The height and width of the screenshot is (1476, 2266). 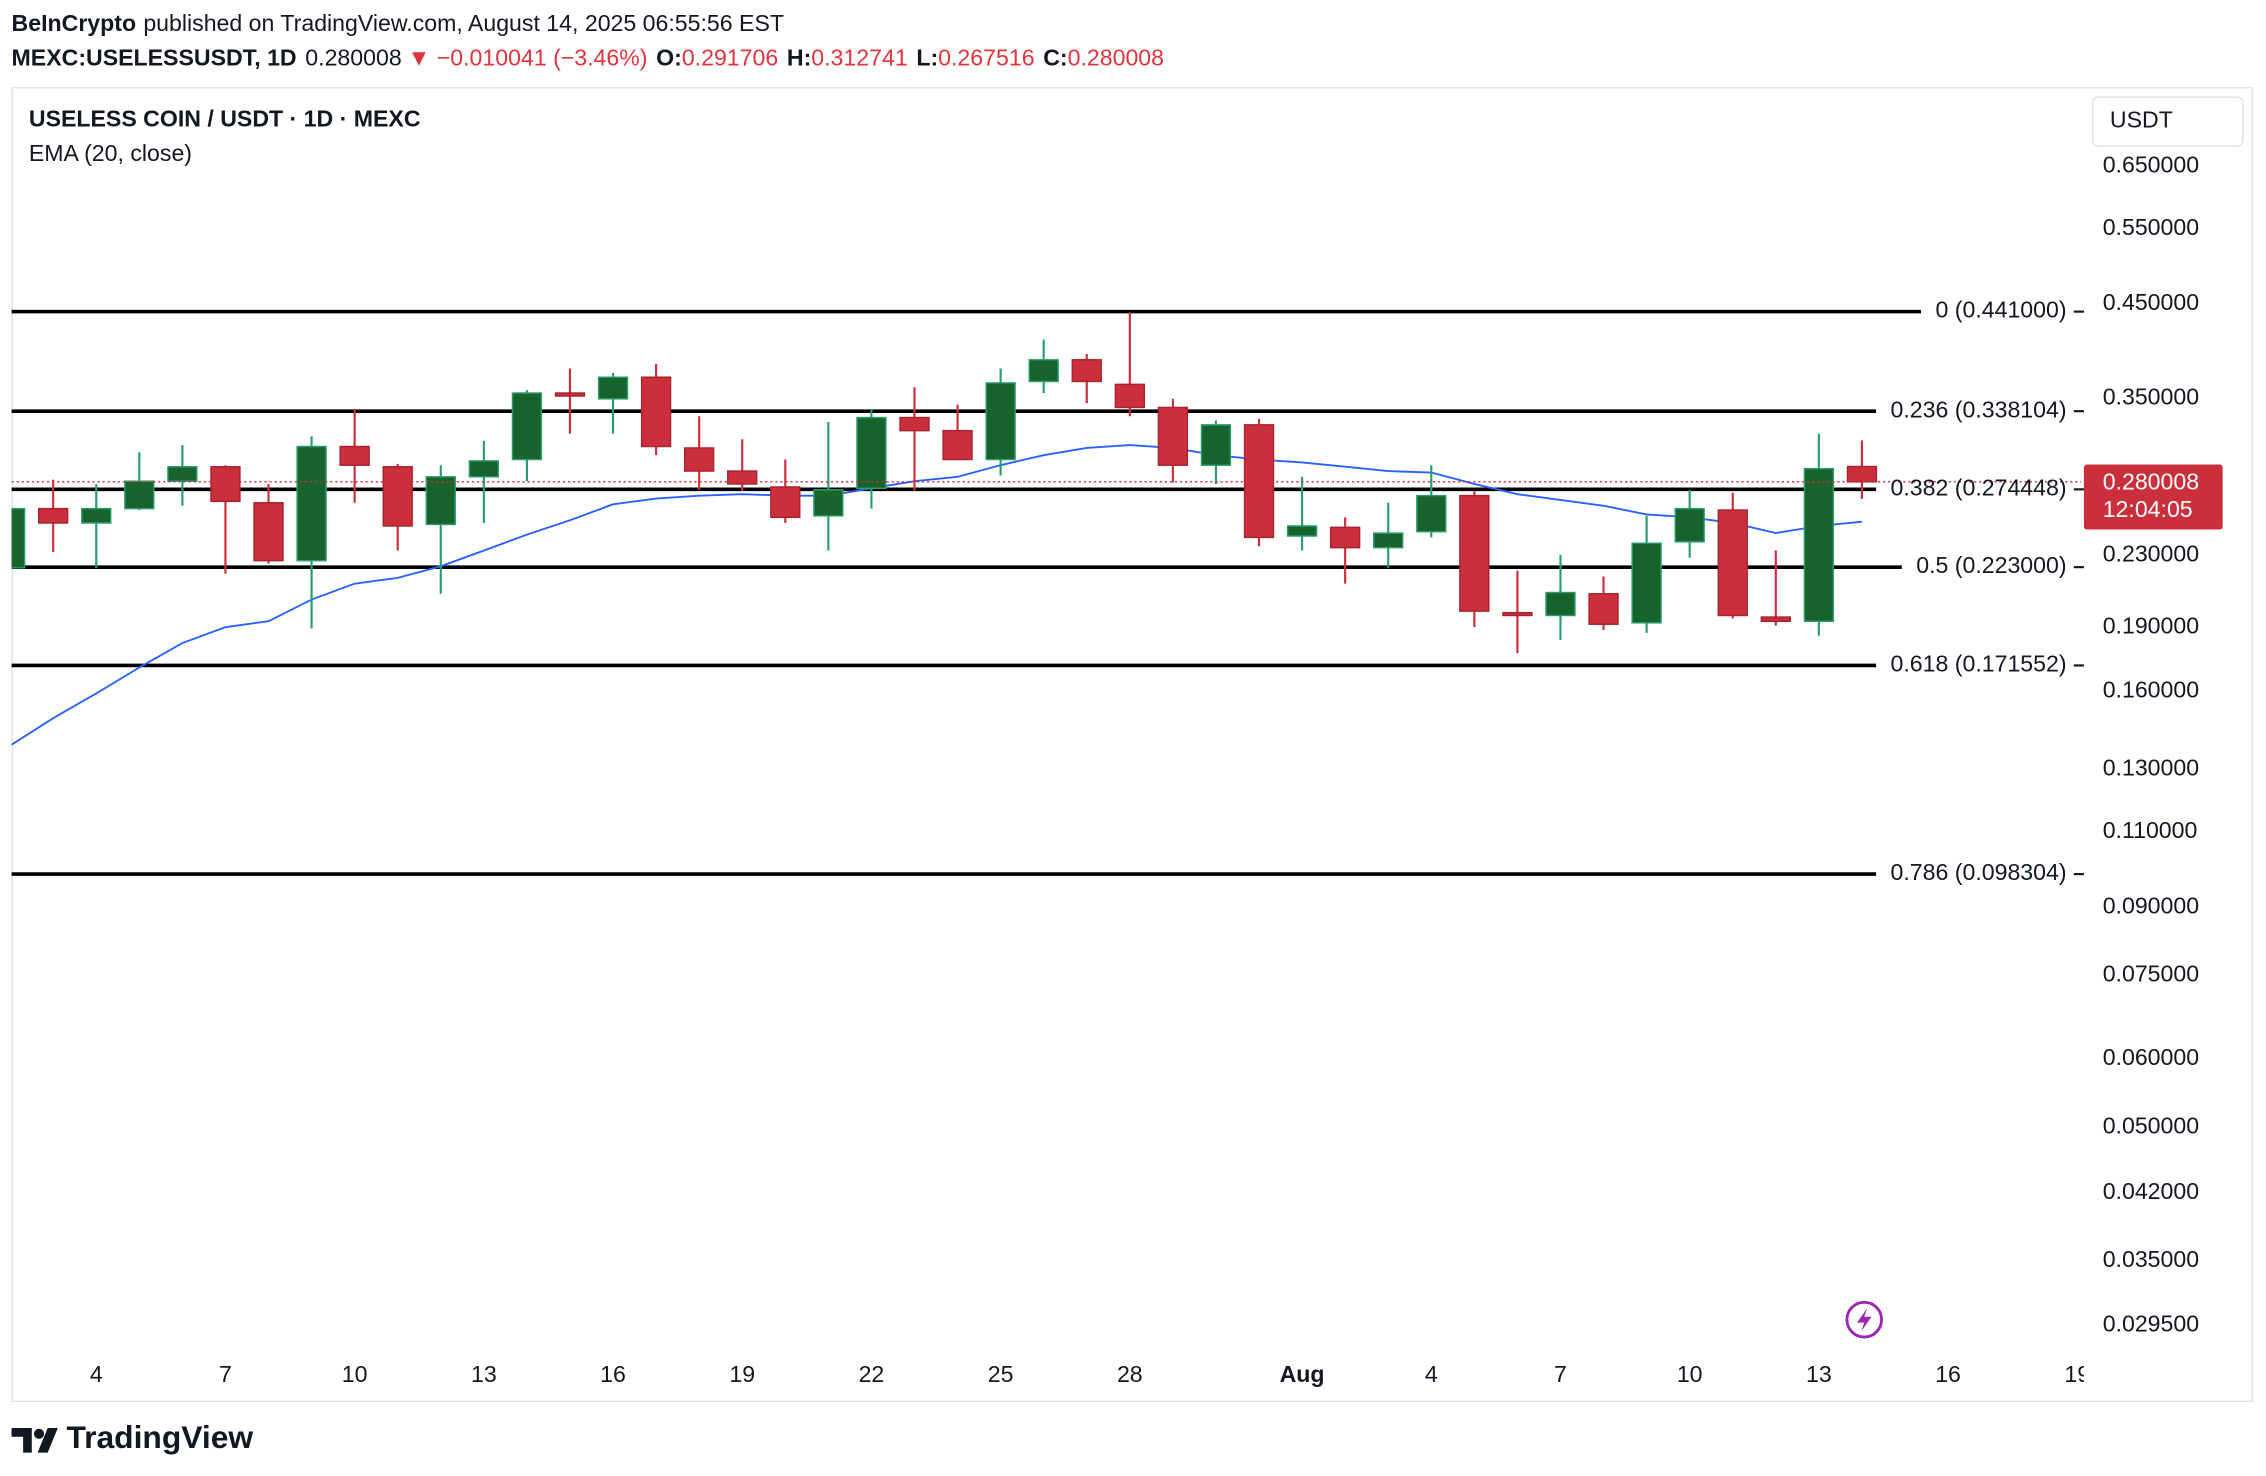 What do you see at coordinates (2151, 625) in the screenshot?
I see `y-tick-label: 0.190000` at bounding box center [2151, 625].